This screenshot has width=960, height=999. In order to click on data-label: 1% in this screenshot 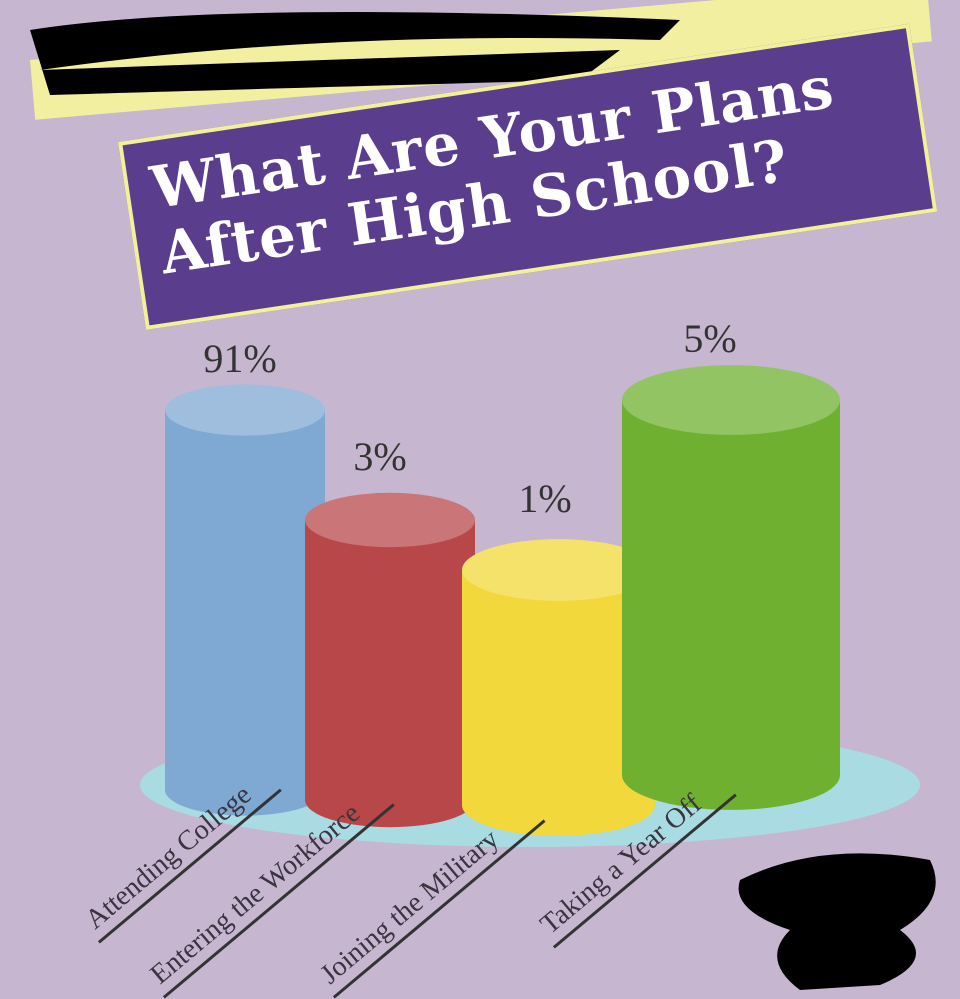, I will do `click(544, 498)`.